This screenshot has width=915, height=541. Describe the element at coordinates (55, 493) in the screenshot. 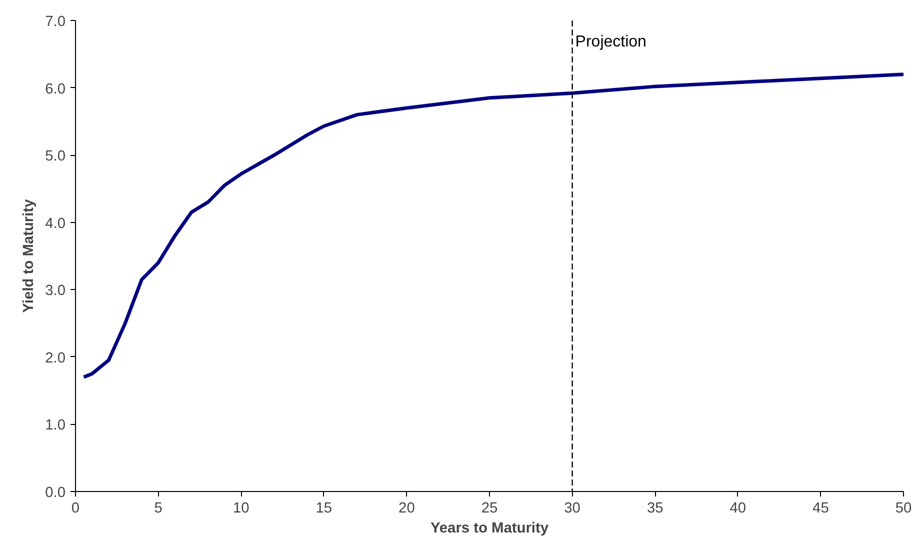

I see `y-tick-label: 0.0` at that location.